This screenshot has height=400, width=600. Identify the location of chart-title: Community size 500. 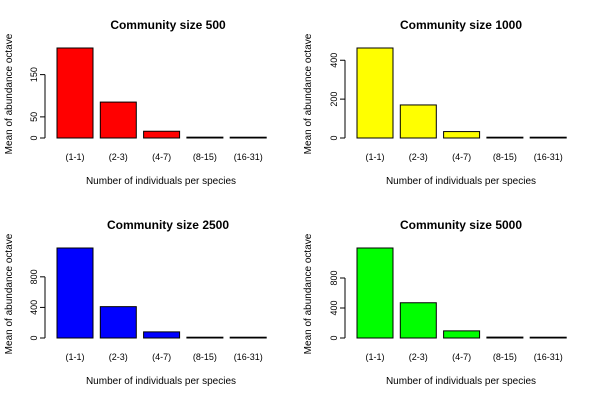
(168, 25).